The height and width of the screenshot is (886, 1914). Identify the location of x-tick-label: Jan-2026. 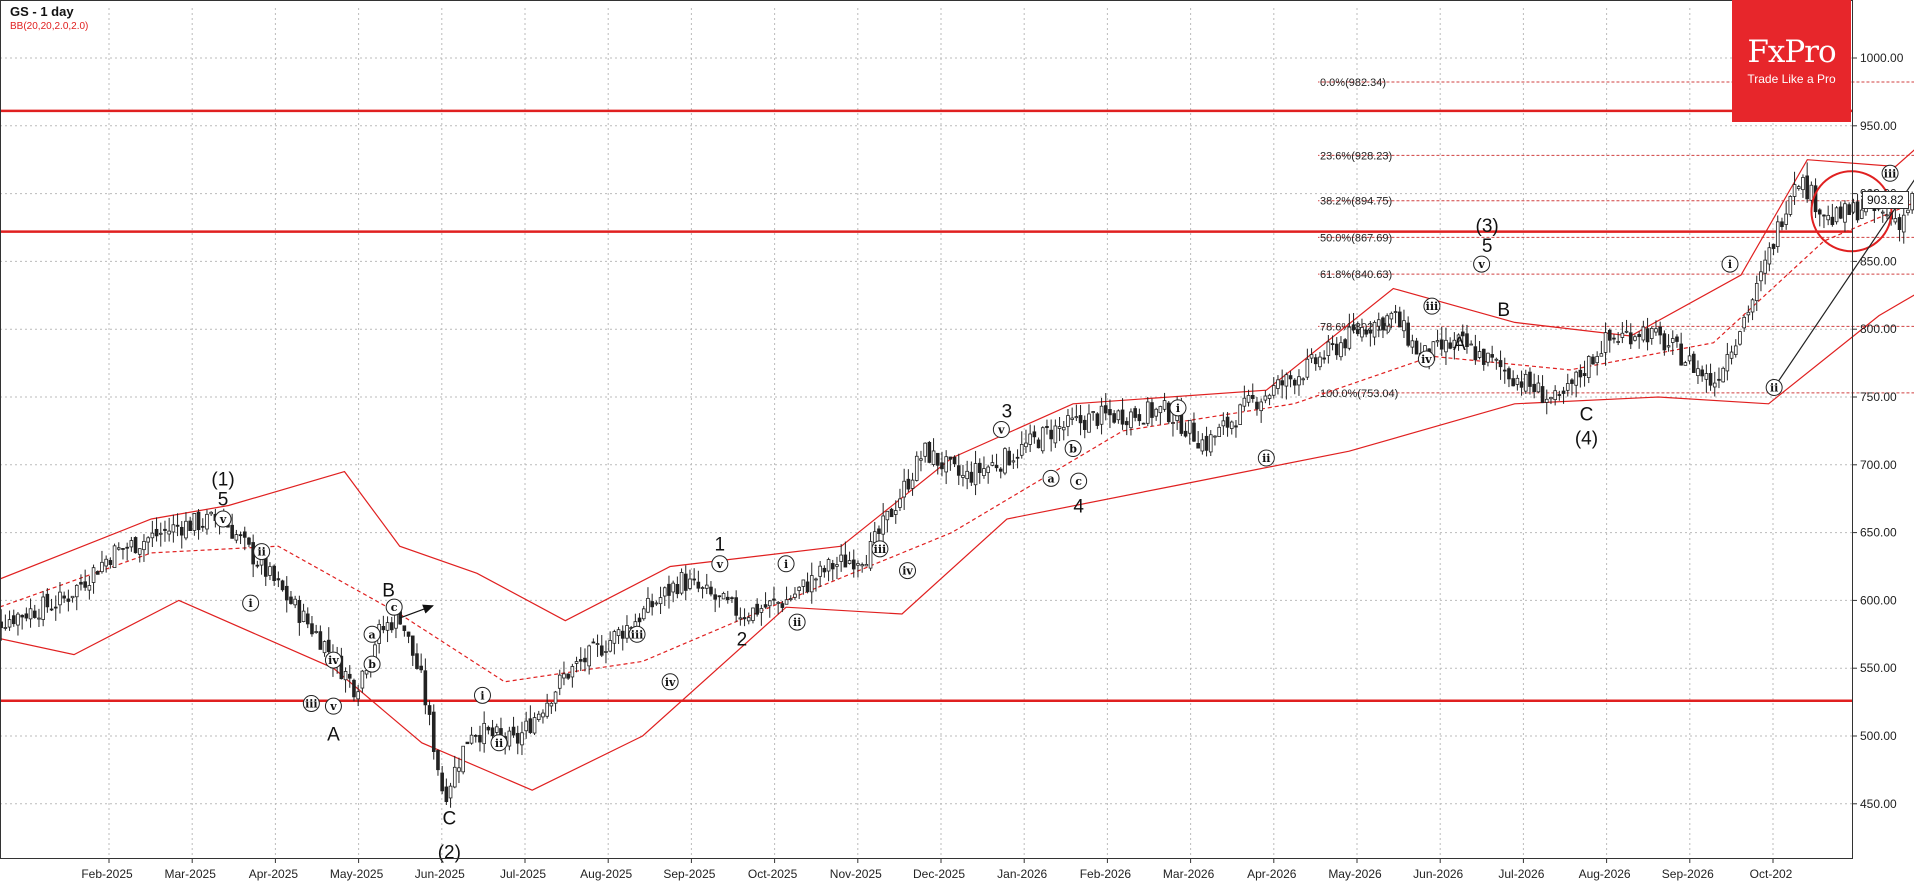
(1022, 874).